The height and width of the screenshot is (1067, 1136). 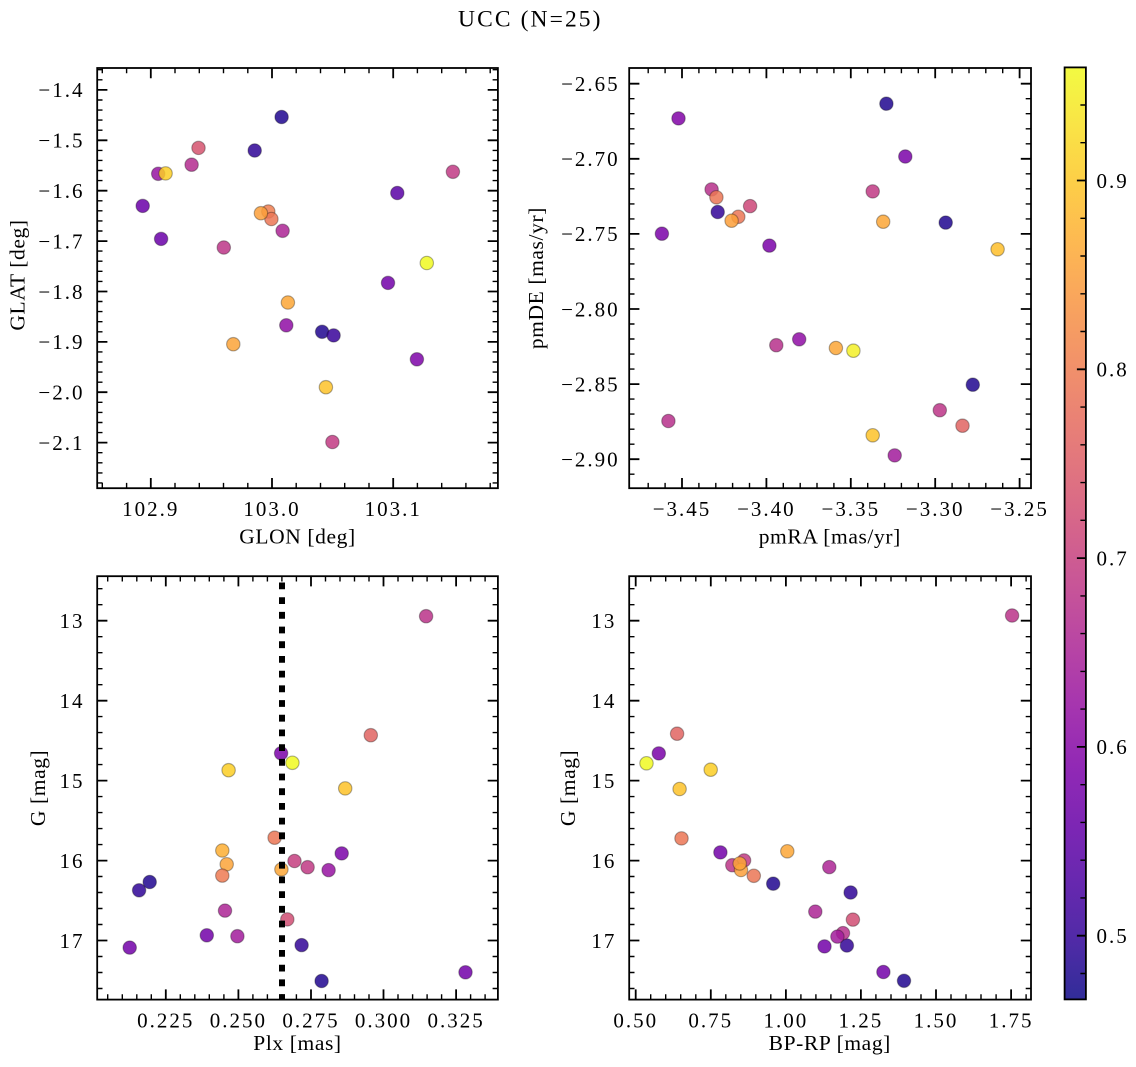 What do you see at coordinates (61, 292) in the screenshot?
I see `svg-text: −1.8` at bounding box center [61, 292].